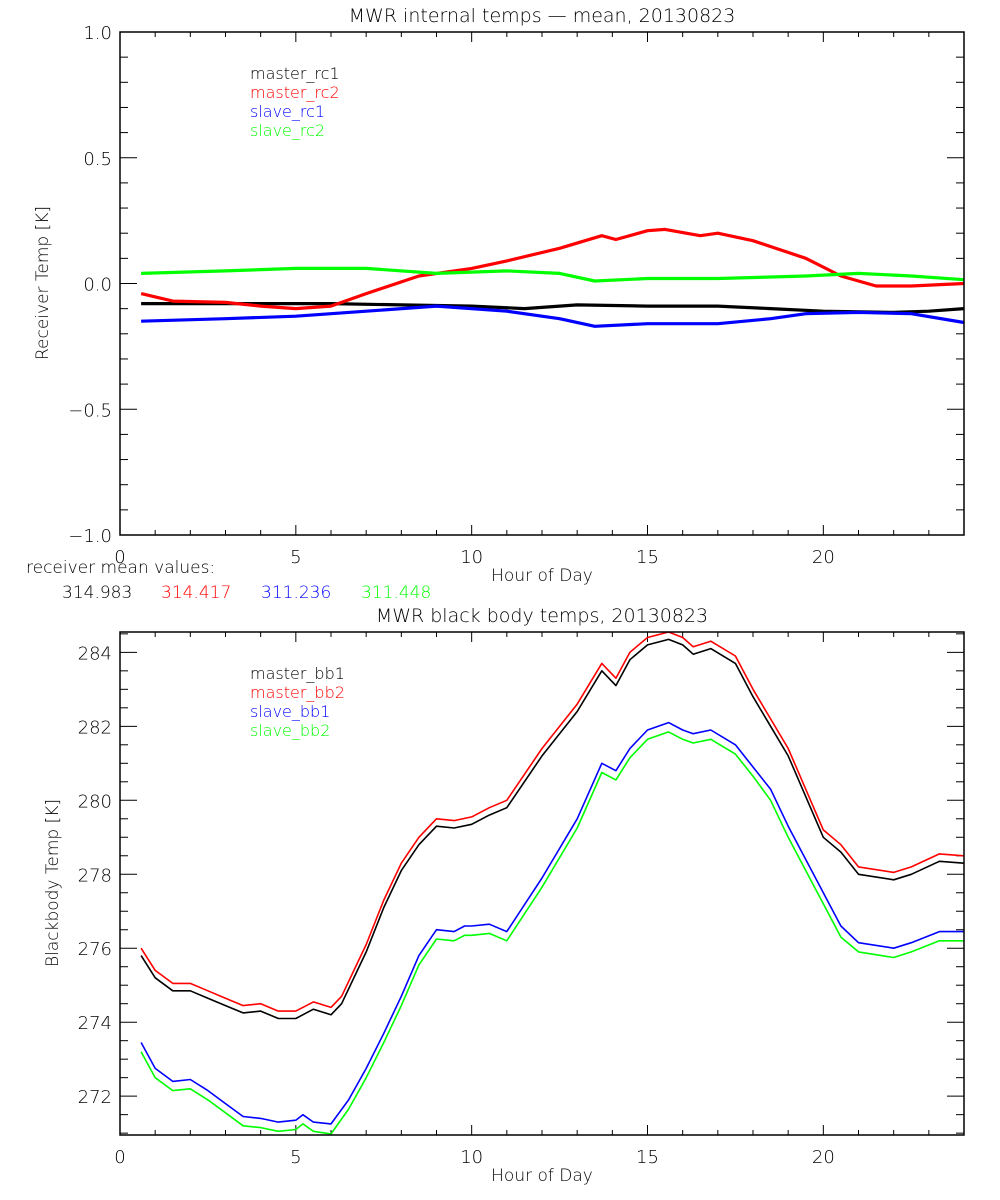  Describe the element at coordinates (196, 593) in the screenshot. I see `receiver-mean-value-master-rc2: 314.417` at that location.